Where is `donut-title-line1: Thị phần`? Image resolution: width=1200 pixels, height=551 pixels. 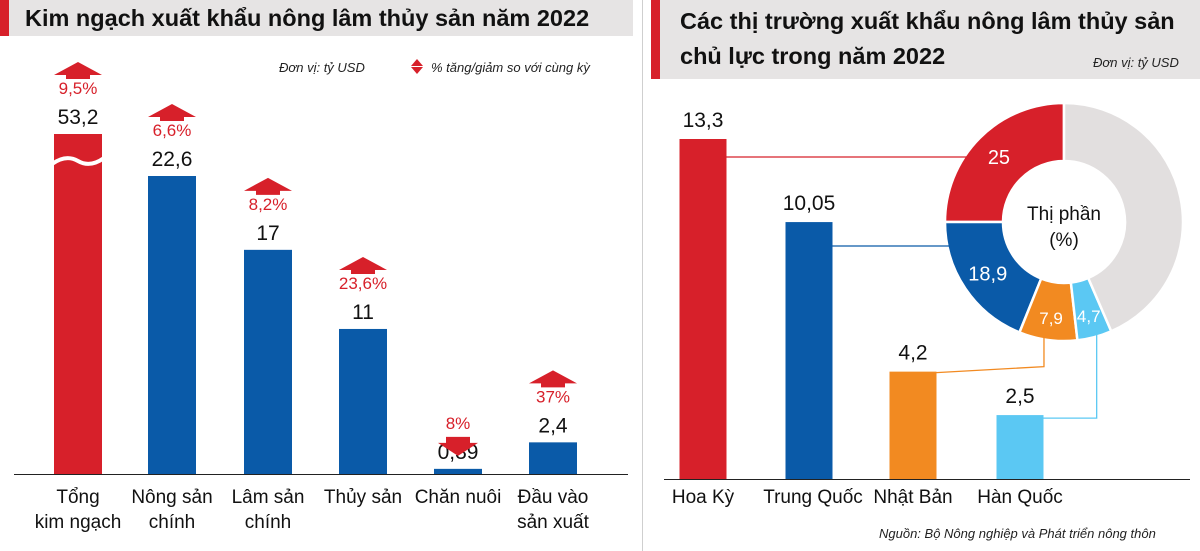
donut-title-line1: Thị phần is located at coordinates (1064, 214).